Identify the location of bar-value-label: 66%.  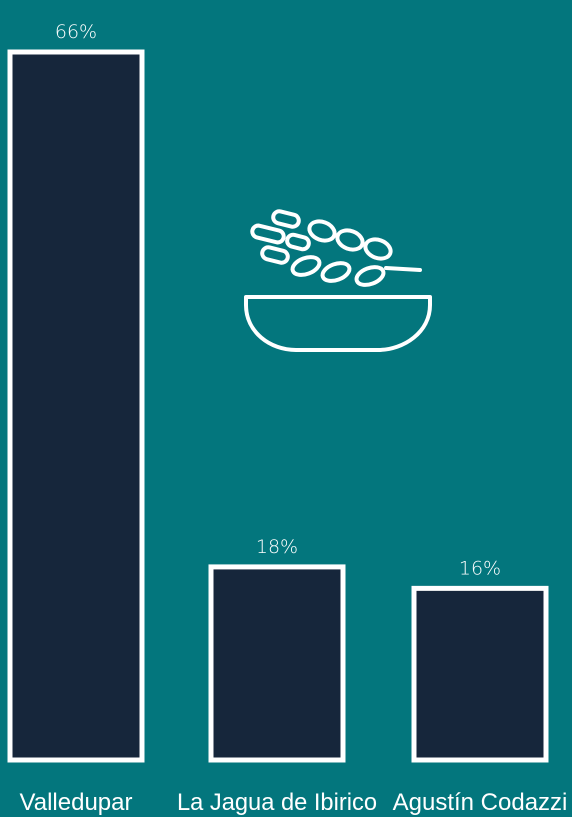
(76, 32).